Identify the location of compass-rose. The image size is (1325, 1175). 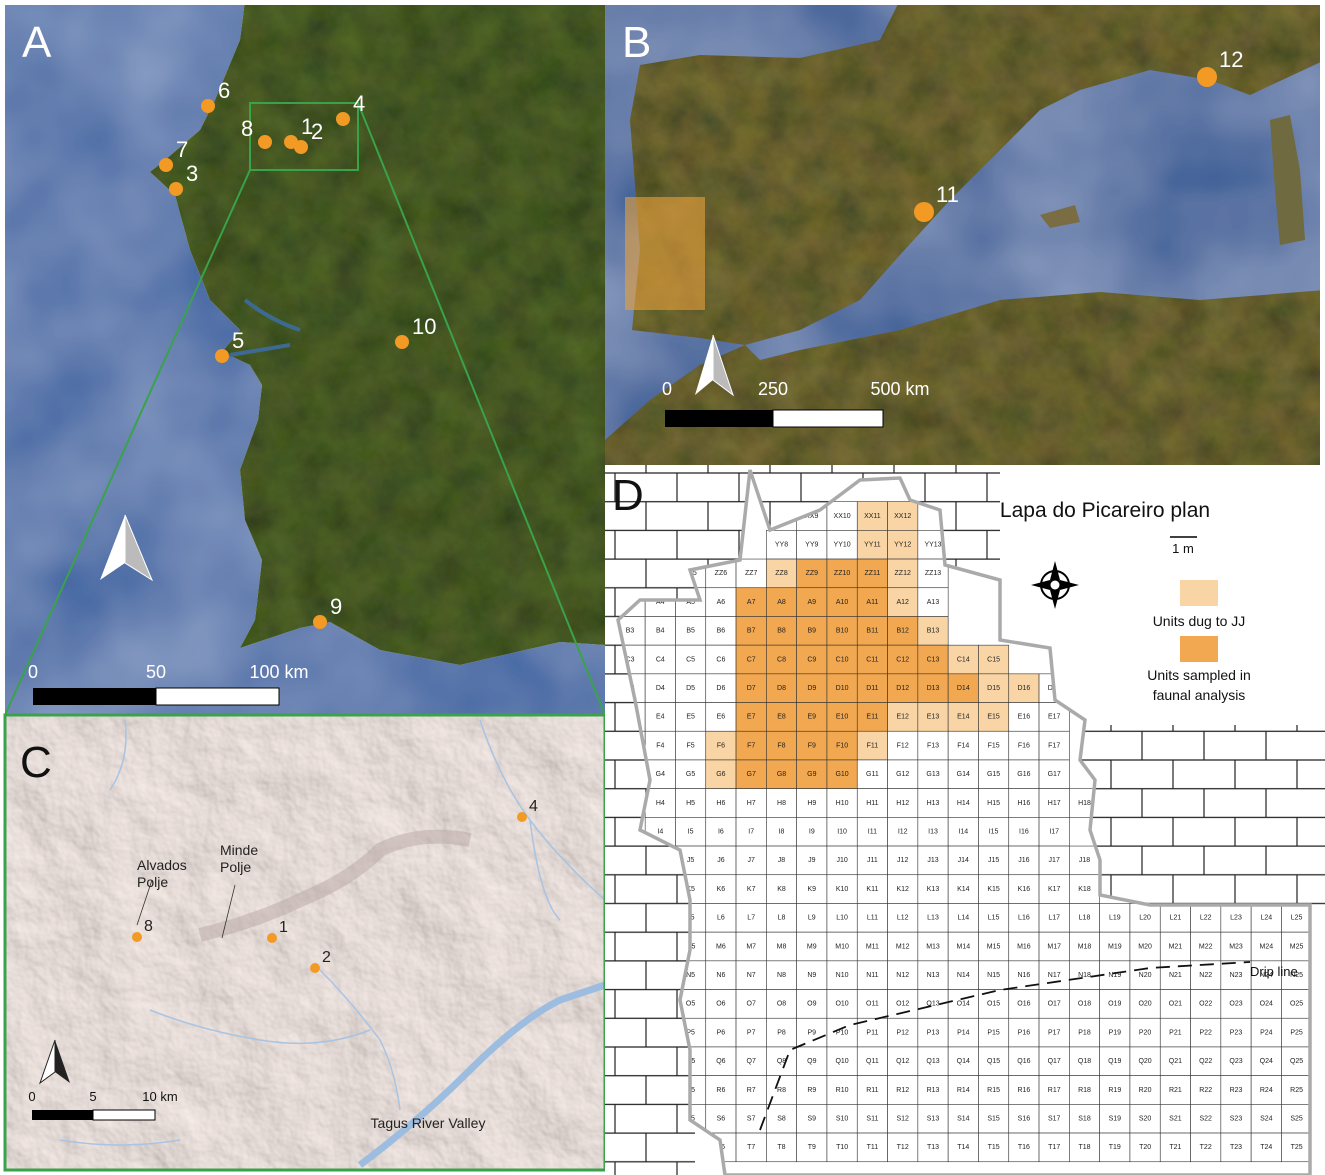
(1055, 585).